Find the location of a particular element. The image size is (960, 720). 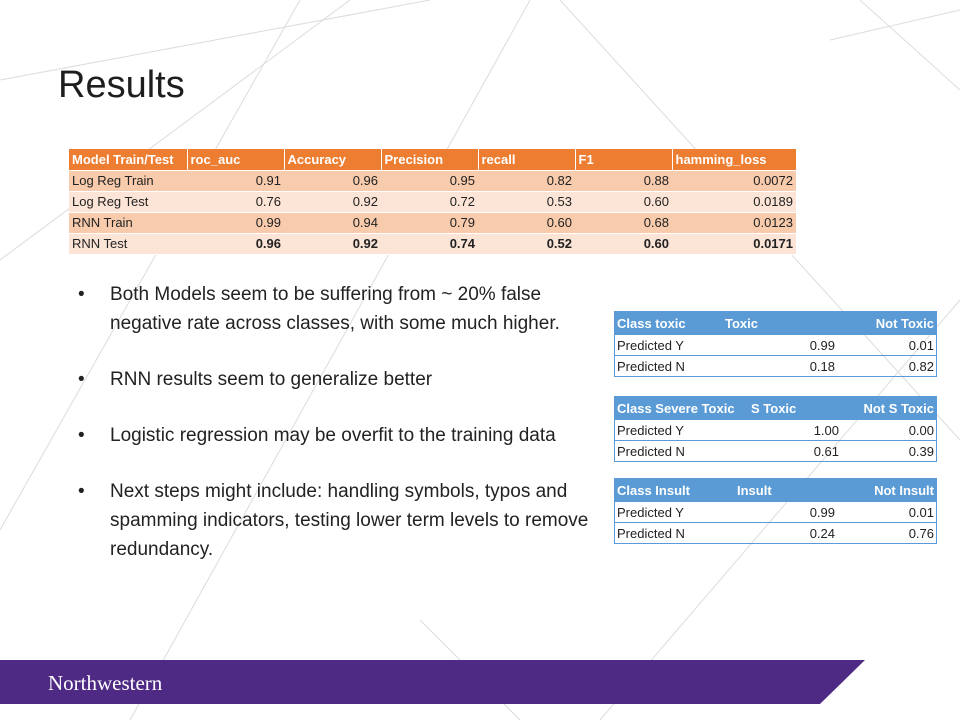

confusion-header-row: Class Insult Insult Not Insult is located at coordinates (775, 490).